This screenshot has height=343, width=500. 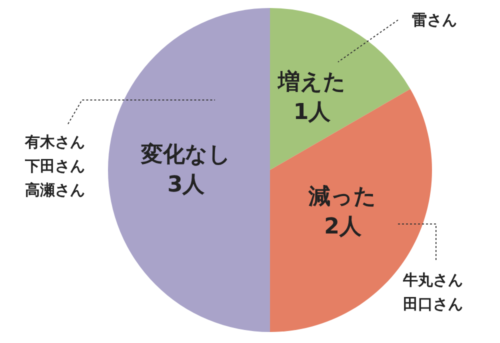 What do you see at coordinates (55, 190) in the screenshot?
I see `text: 高瀬さん` at bounding box center [55, 190].